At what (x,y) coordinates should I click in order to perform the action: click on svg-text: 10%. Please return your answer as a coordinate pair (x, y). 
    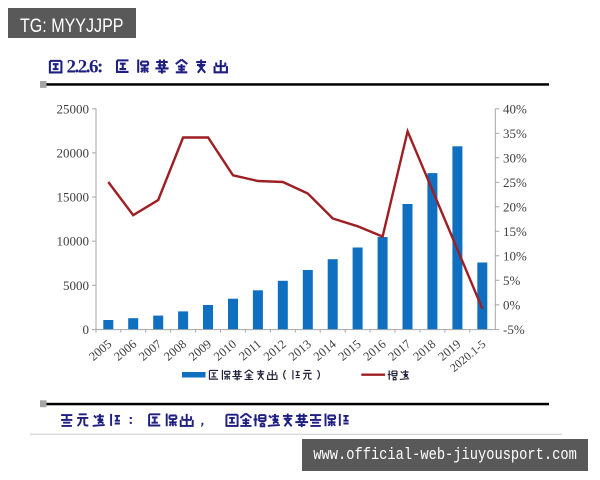
    Looking at the image, I should click on (515, 255).